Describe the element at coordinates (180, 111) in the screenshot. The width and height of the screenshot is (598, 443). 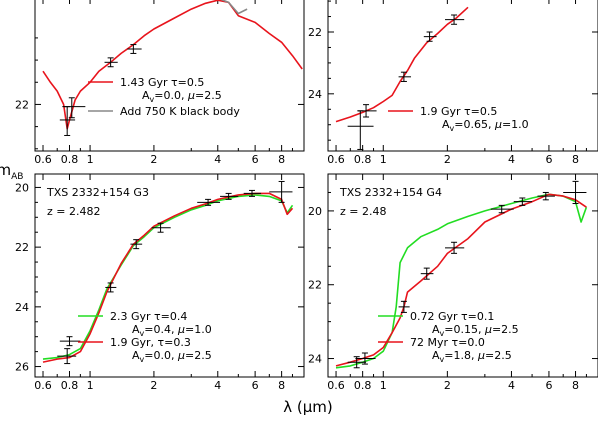
I see `legend-label: Add 750 K black body` at that location.